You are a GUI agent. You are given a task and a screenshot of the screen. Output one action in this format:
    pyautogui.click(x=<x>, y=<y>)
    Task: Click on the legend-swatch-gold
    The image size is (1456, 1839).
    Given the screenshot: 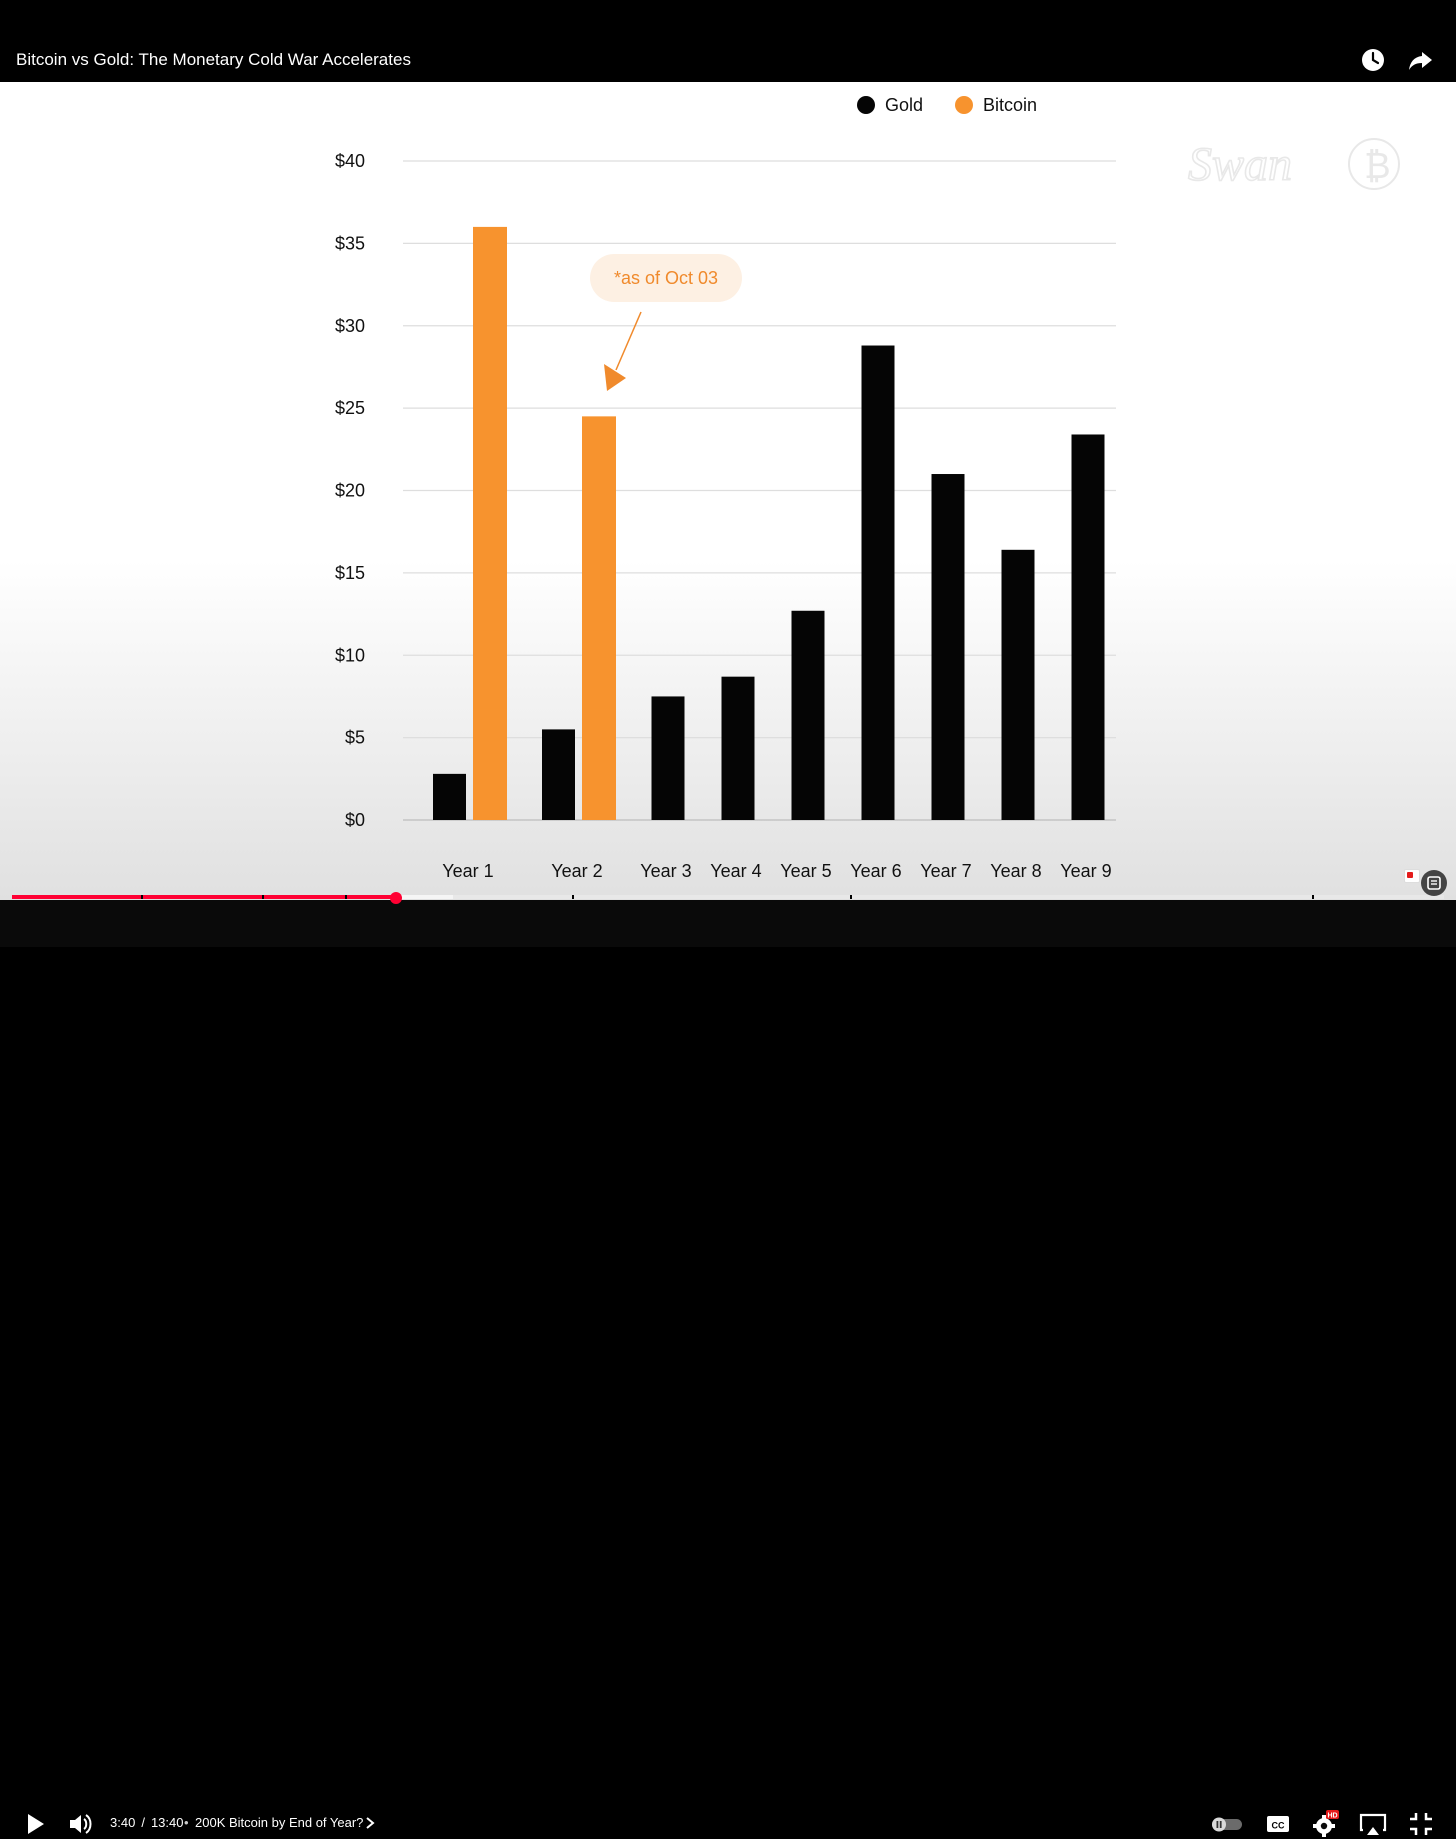 What is the action you would take?
    pyautogui.click(x=866, y=105)
    